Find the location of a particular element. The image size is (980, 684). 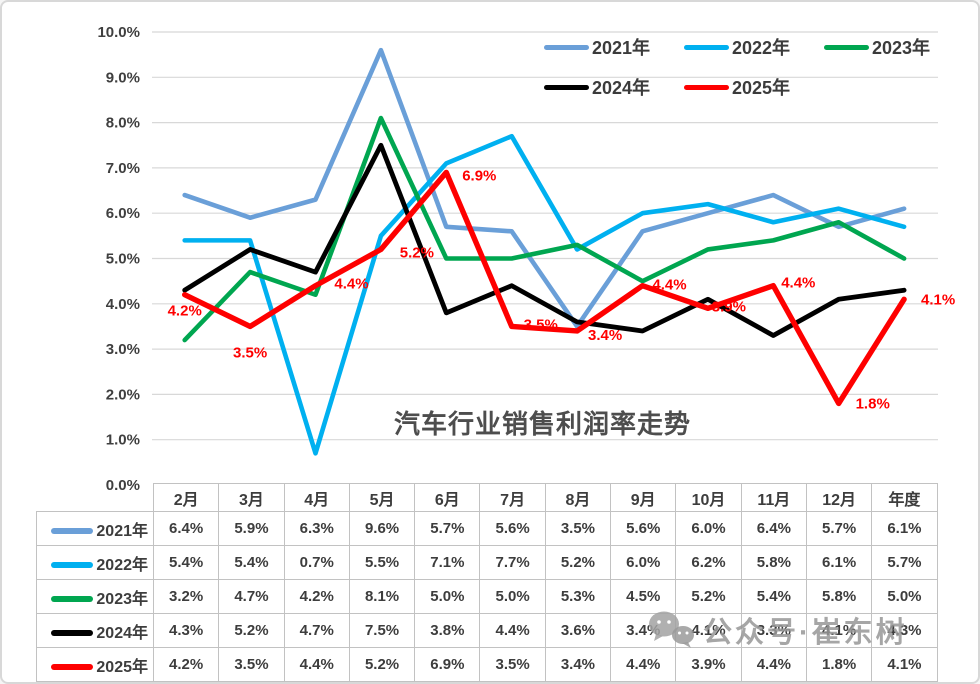

y-axis-tick-label: 1.0% is located at coordinates (123, 440).